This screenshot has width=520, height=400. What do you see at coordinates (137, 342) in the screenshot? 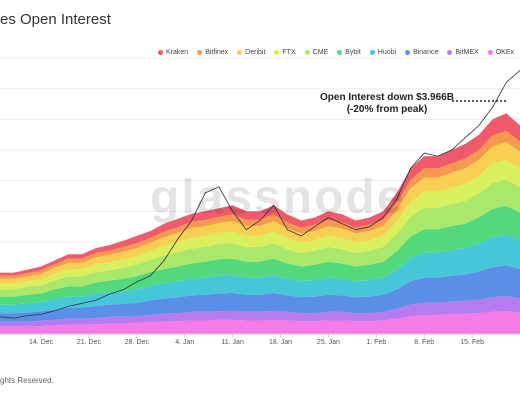
I see `x-tick-label: 28. Dec` at bounding box center [137, 342].